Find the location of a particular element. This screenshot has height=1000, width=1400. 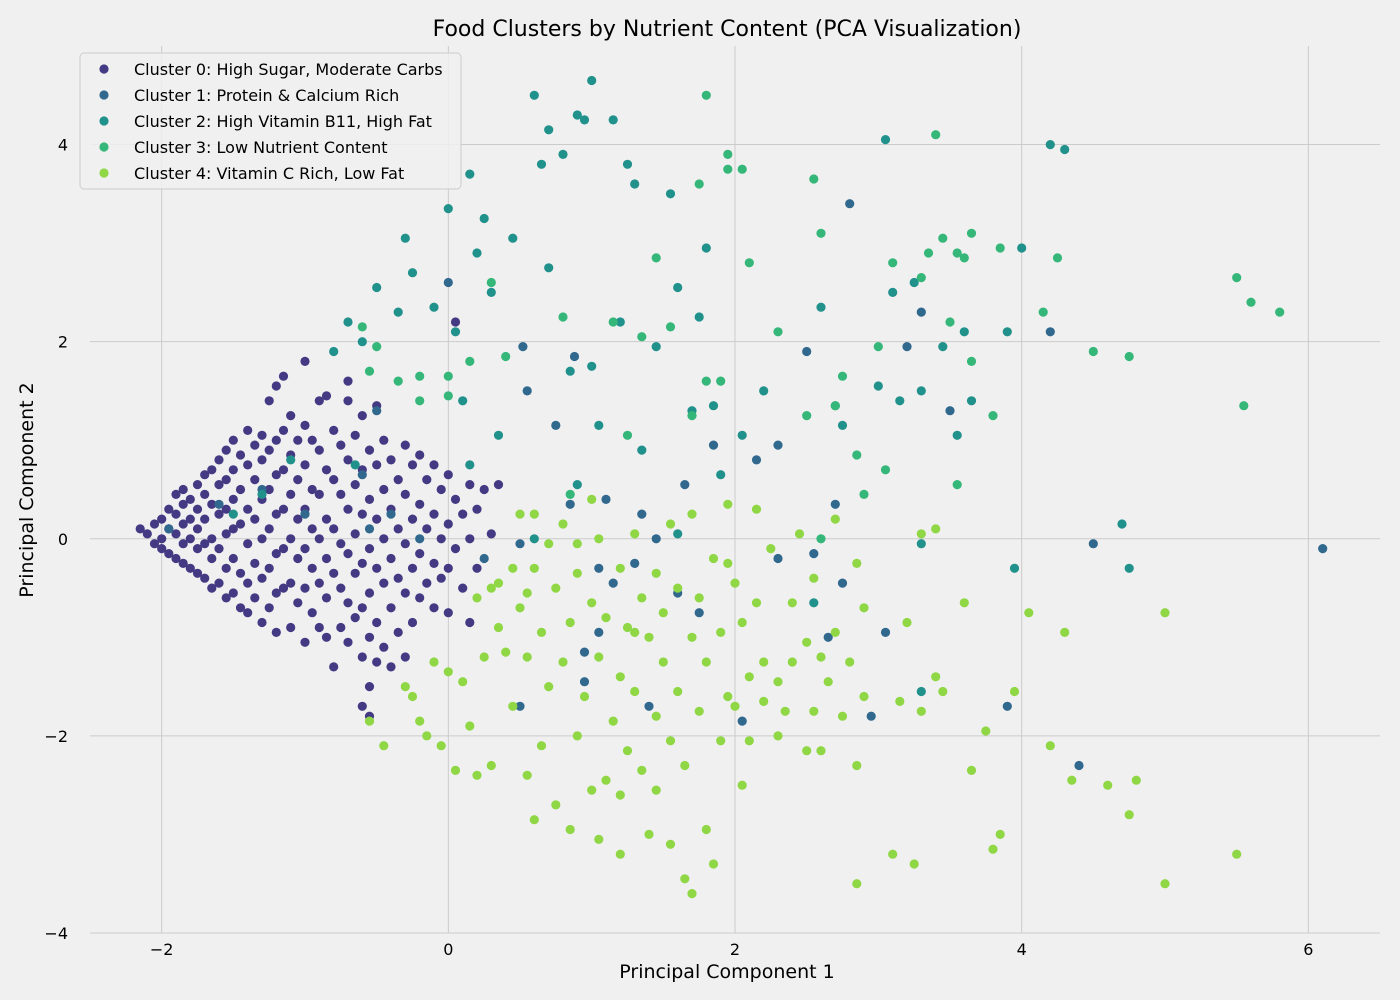

y-tick-label: −2 is located at coordinates (56, 736).